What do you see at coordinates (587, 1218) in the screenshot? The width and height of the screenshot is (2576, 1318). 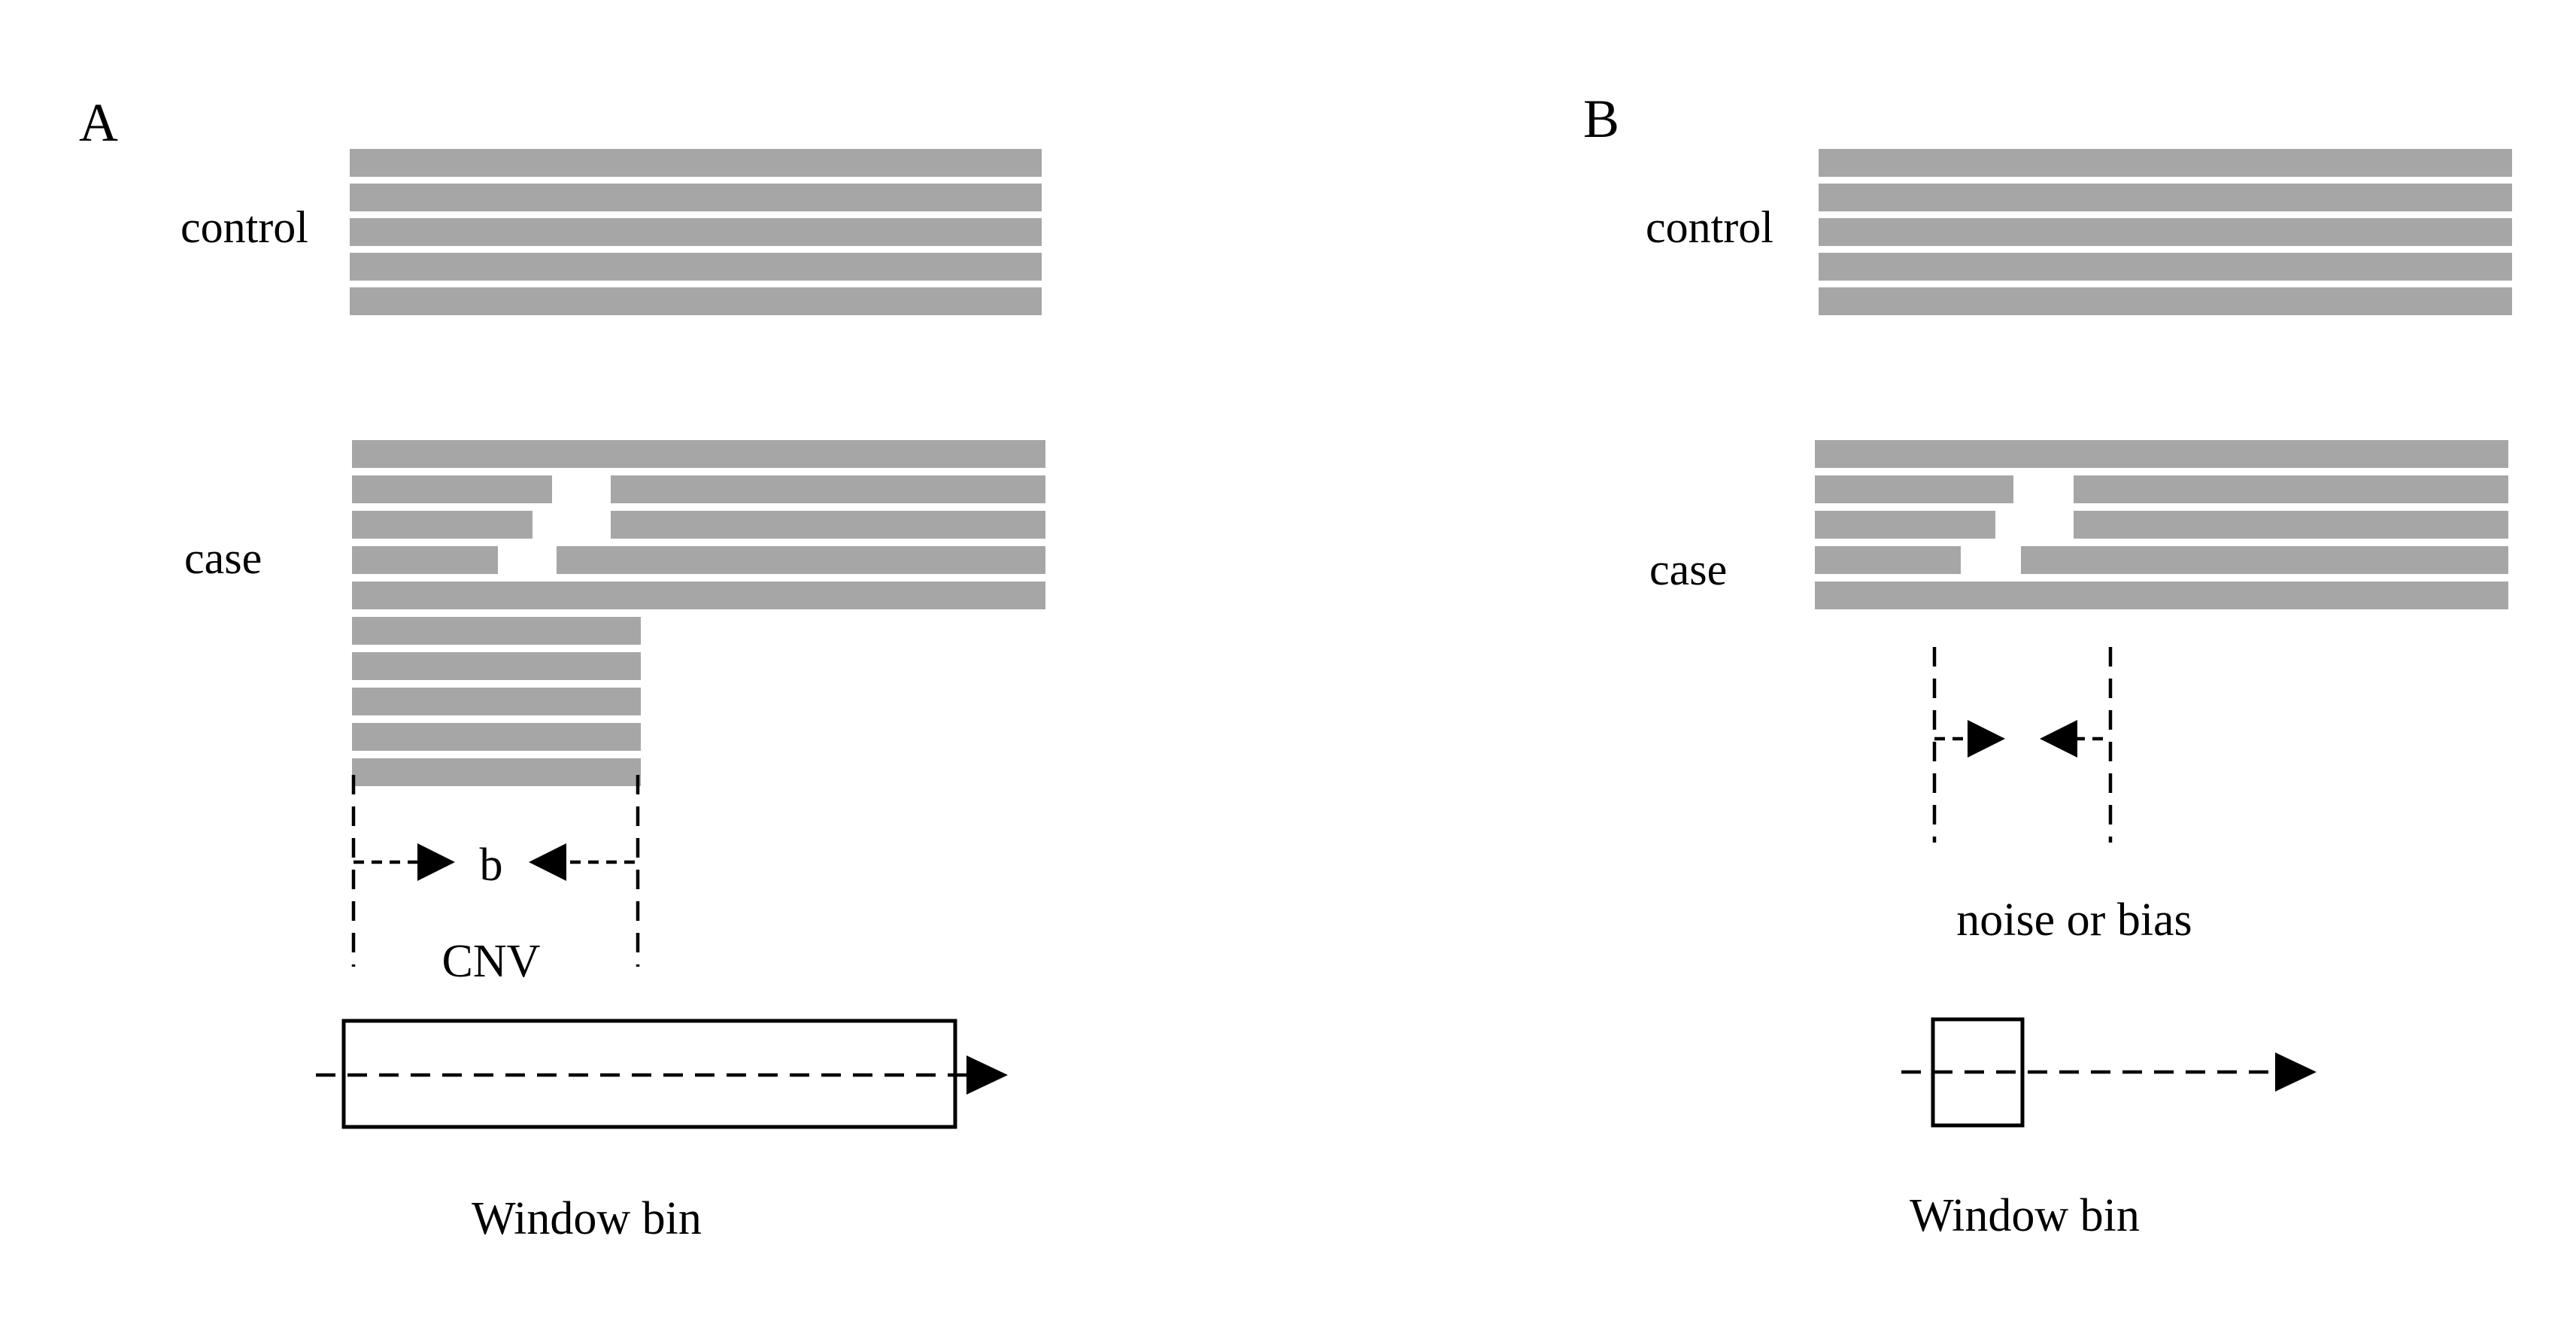 I see `panel-a-window-label: Window bin` at bounding box center [587, 1218].